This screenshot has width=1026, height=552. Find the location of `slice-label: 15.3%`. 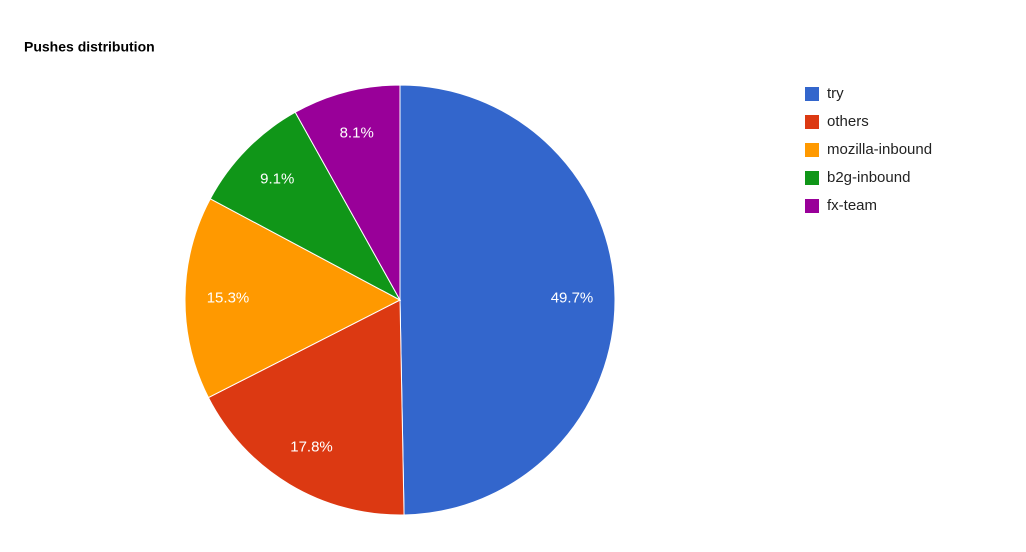

slice-label: 15.3% is located at coordinates (228, 297).